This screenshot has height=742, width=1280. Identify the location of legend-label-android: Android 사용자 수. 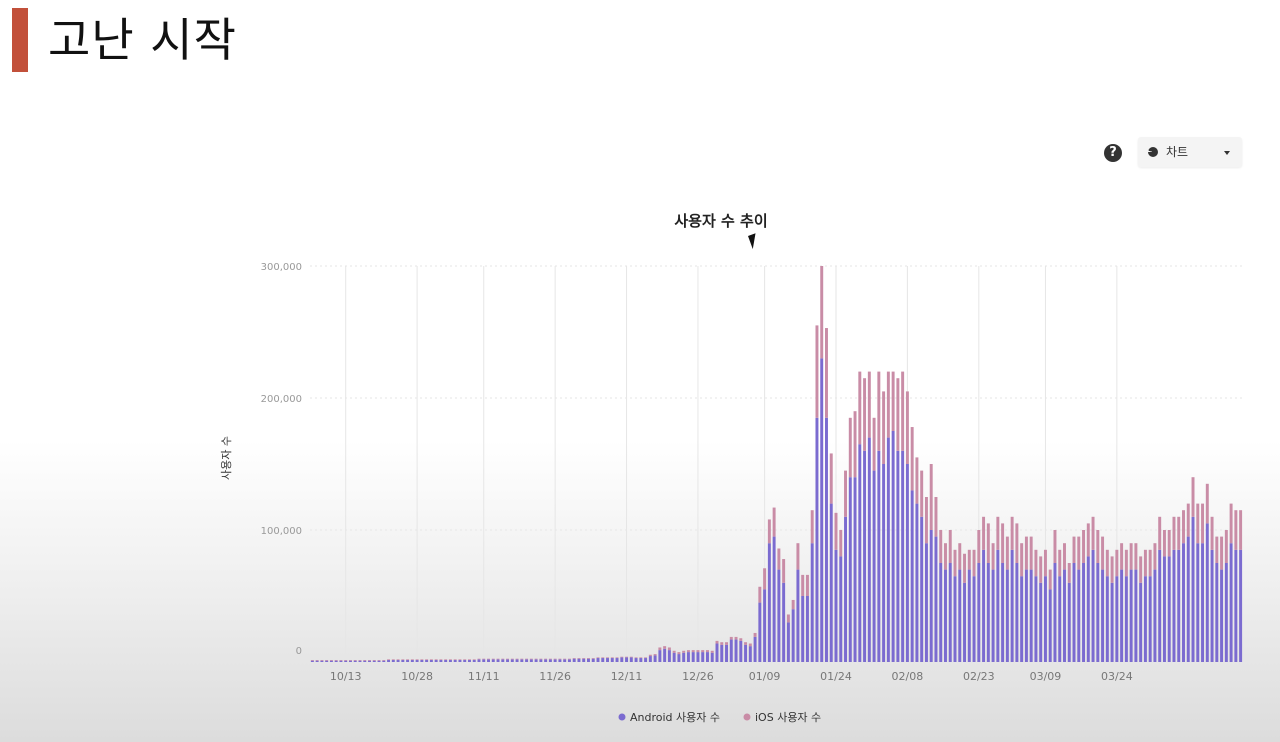
(675, 717).